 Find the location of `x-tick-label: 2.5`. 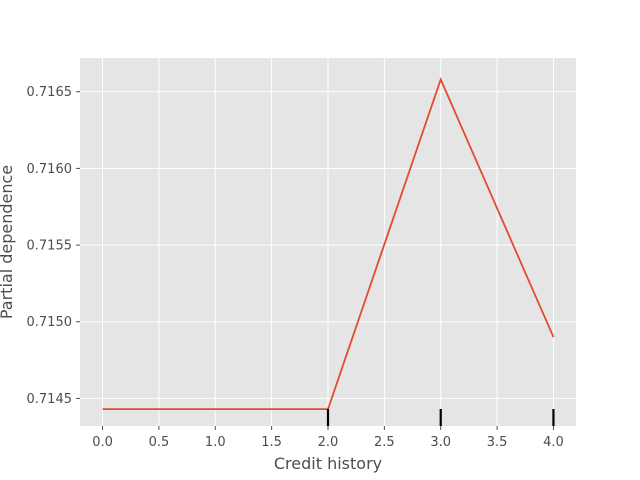

x-tick-label: 2.5 is located at coordinates (384, 442).